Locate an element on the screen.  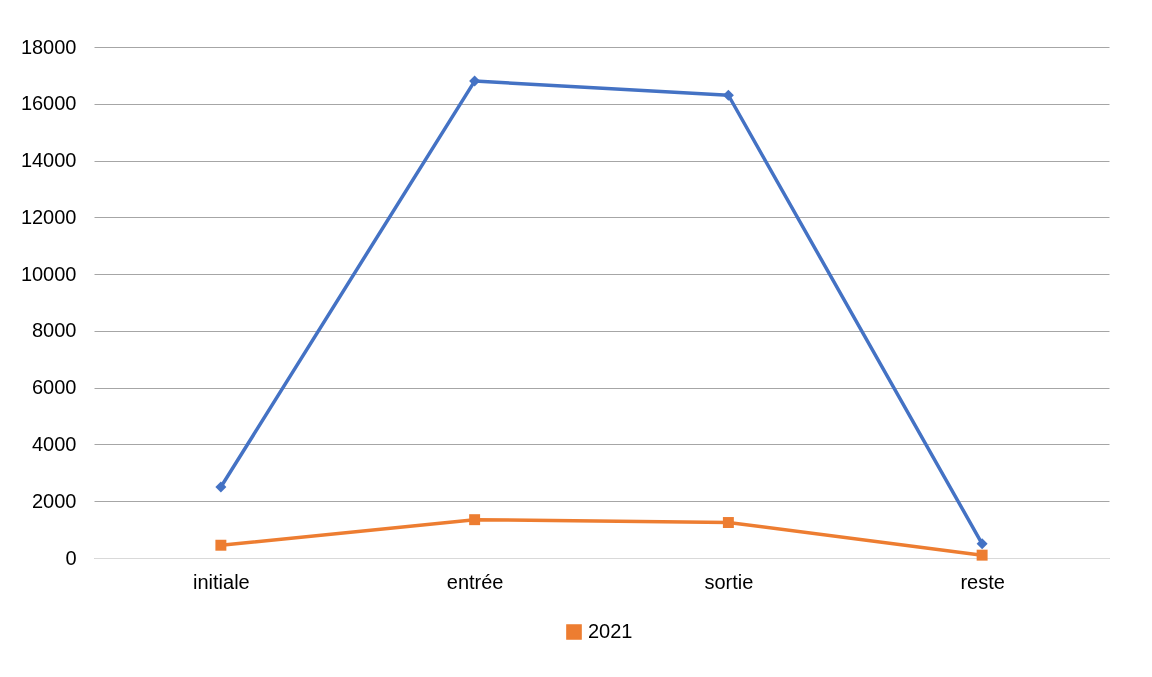
y-tick-label: 2000 is located at coordinates (54, 500).